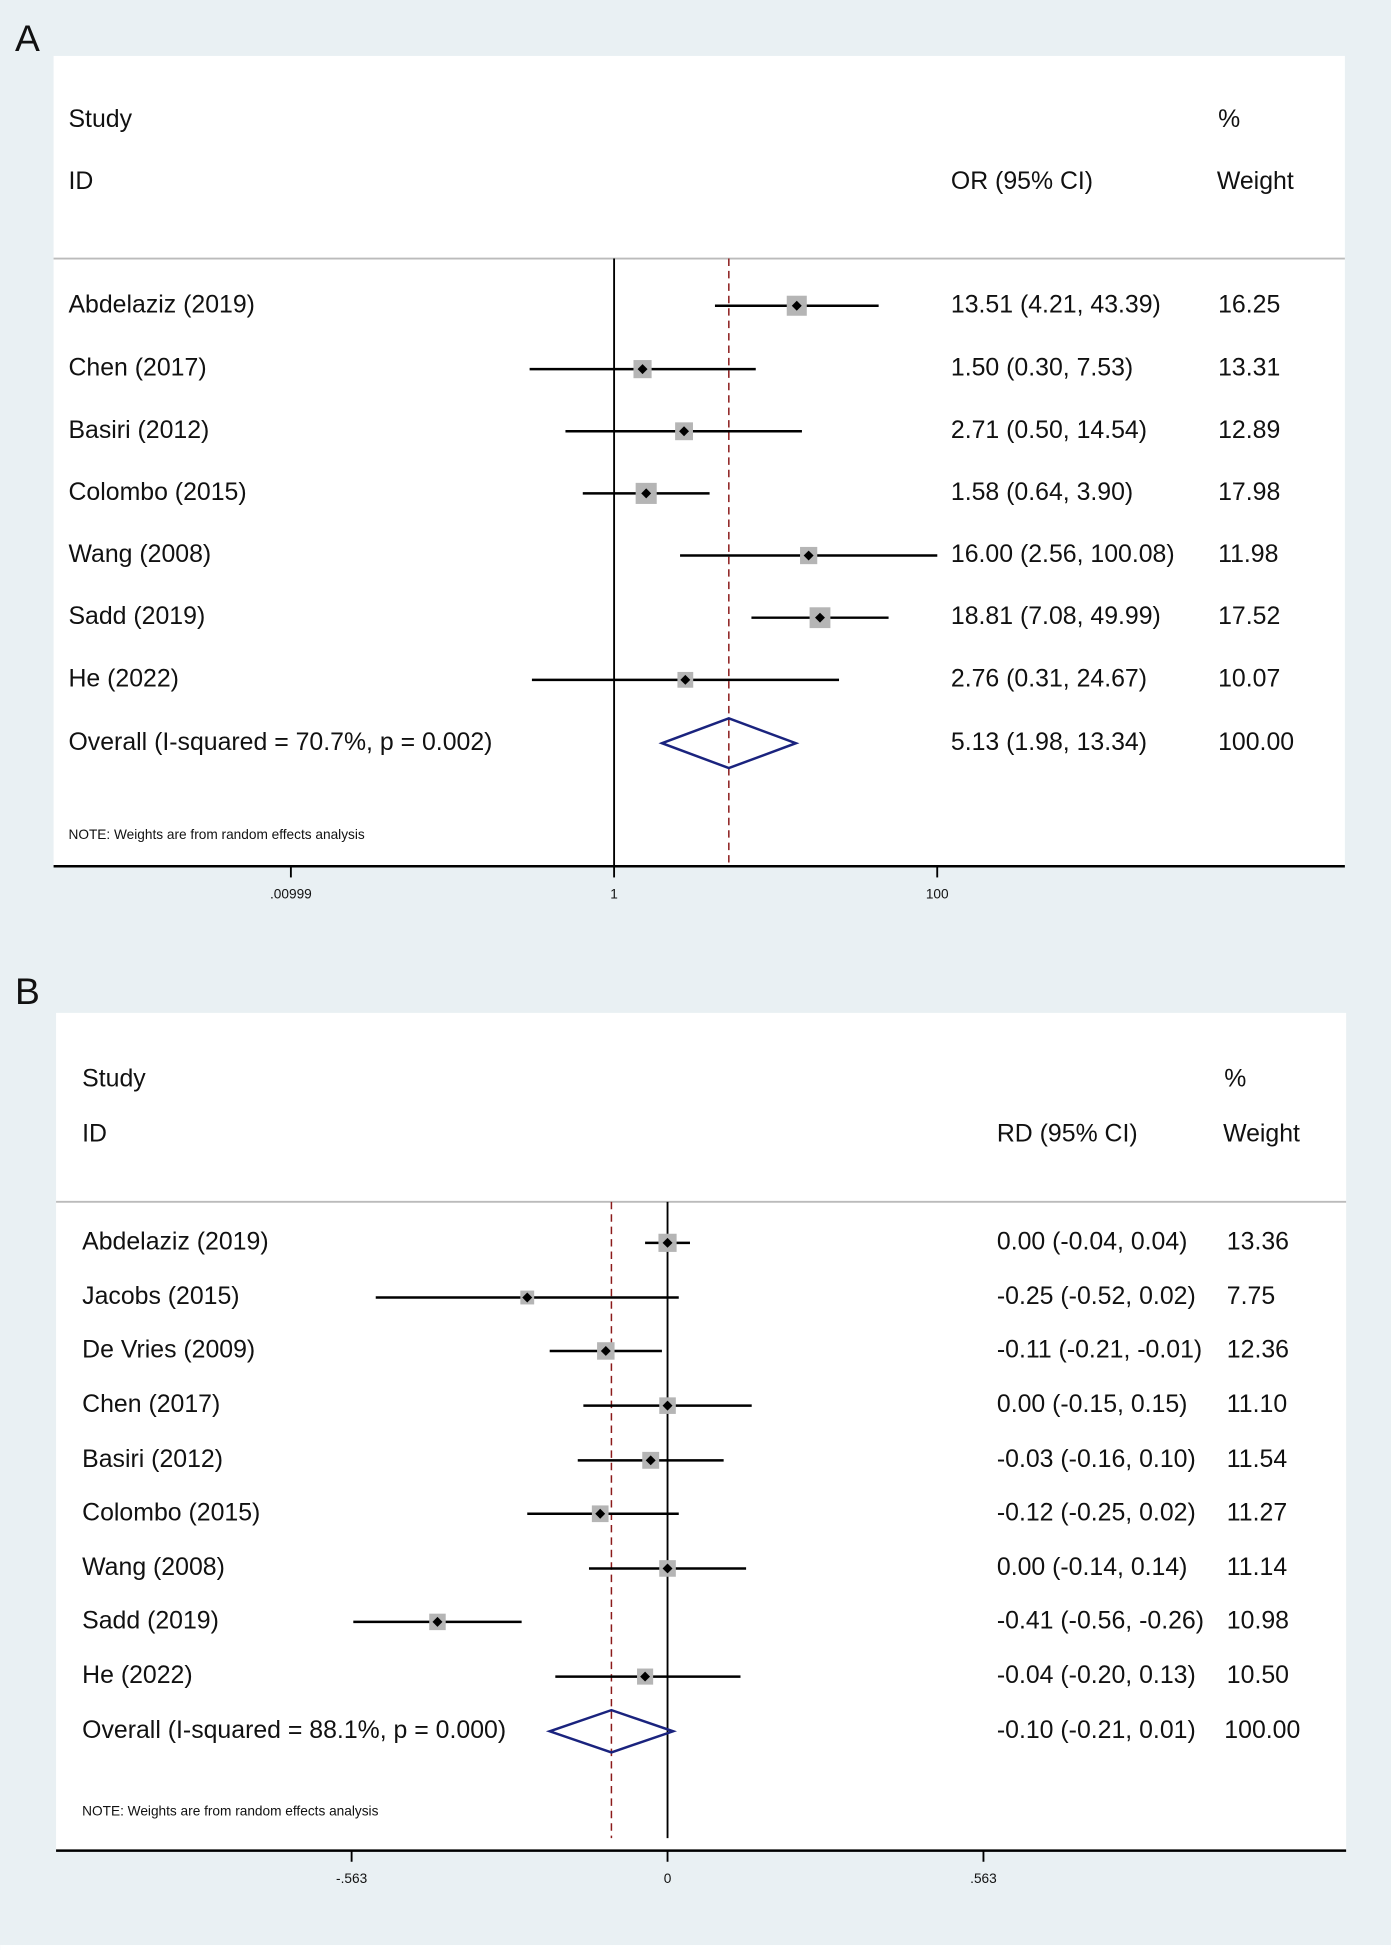 This screenshot has height=1950, width=1391. I want to click on weight-text: 10.98, so click(1258, 1620).